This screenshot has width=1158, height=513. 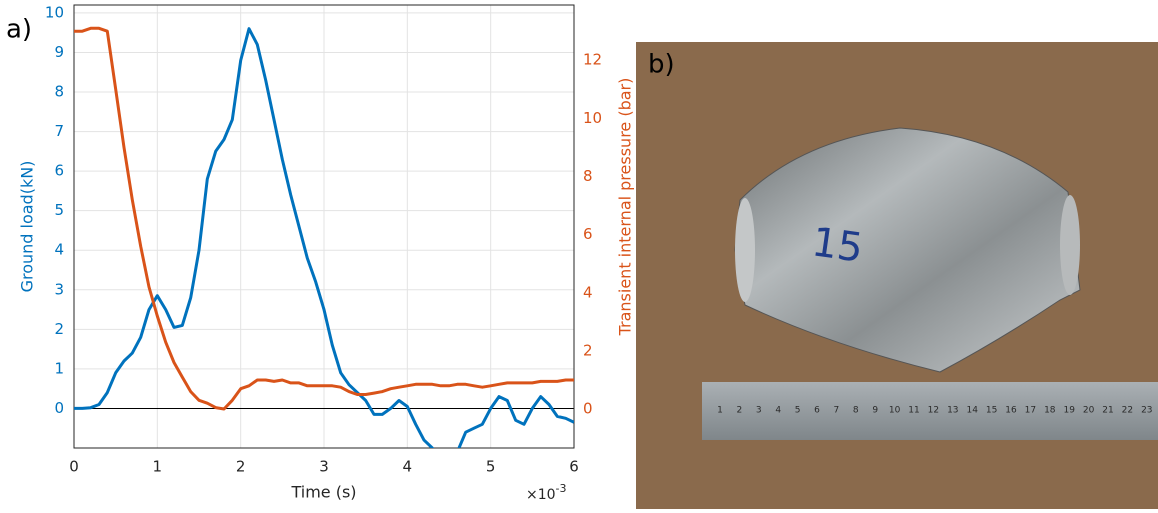 What do you see at coordinates (19, 30) in the screenshot?
I see `panel-label: a)` at bounding box center [19, 30].